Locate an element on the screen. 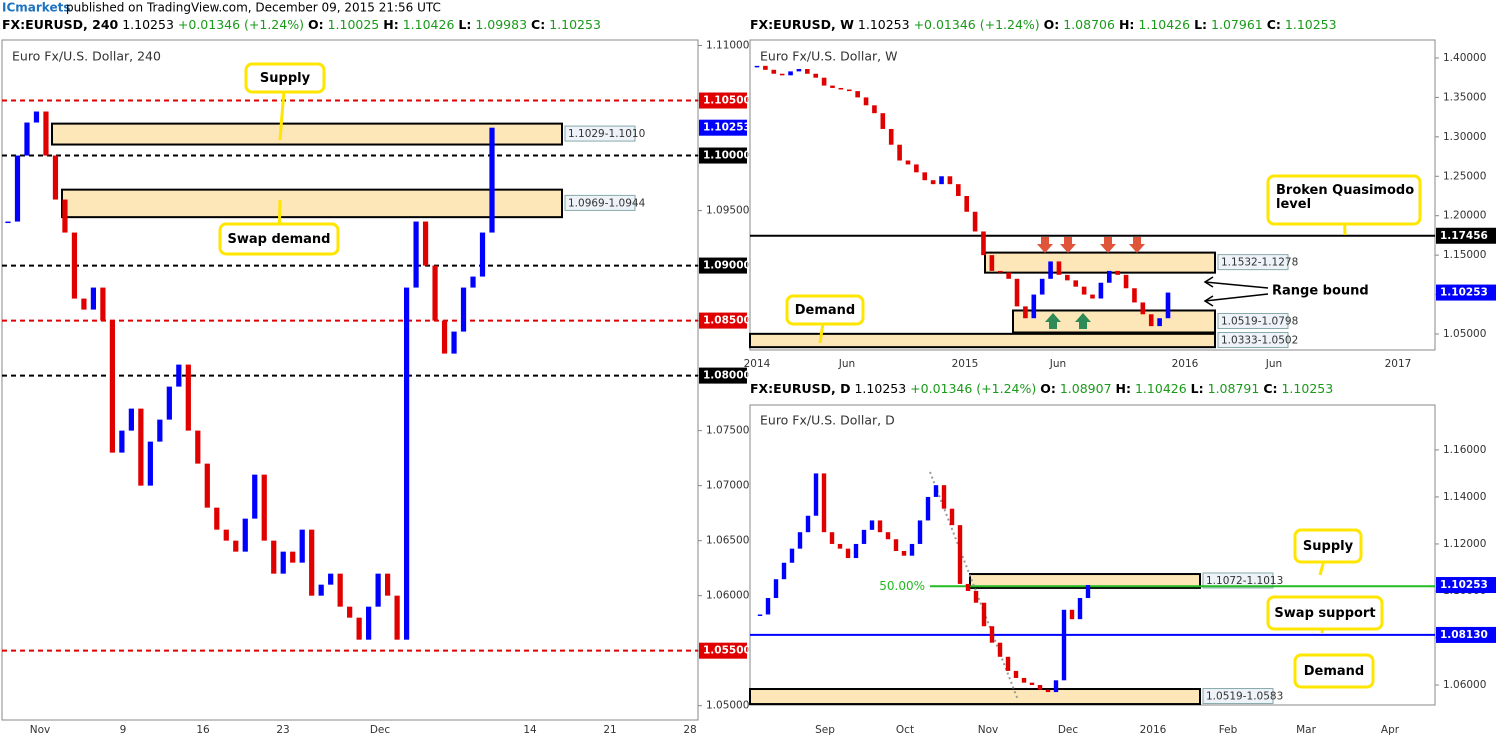 Image resolution: width=1499 pixels, height=744 pixels. y-tick-label: 1.05000 is located at coordinates (727, 706).